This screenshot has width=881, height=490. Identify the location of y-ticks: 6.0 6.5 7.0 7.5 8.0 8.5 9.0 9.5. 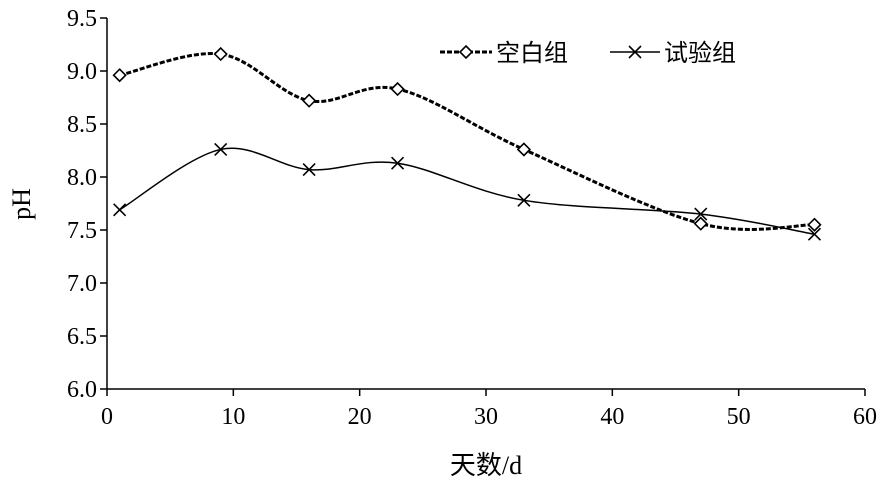
(87, 204).